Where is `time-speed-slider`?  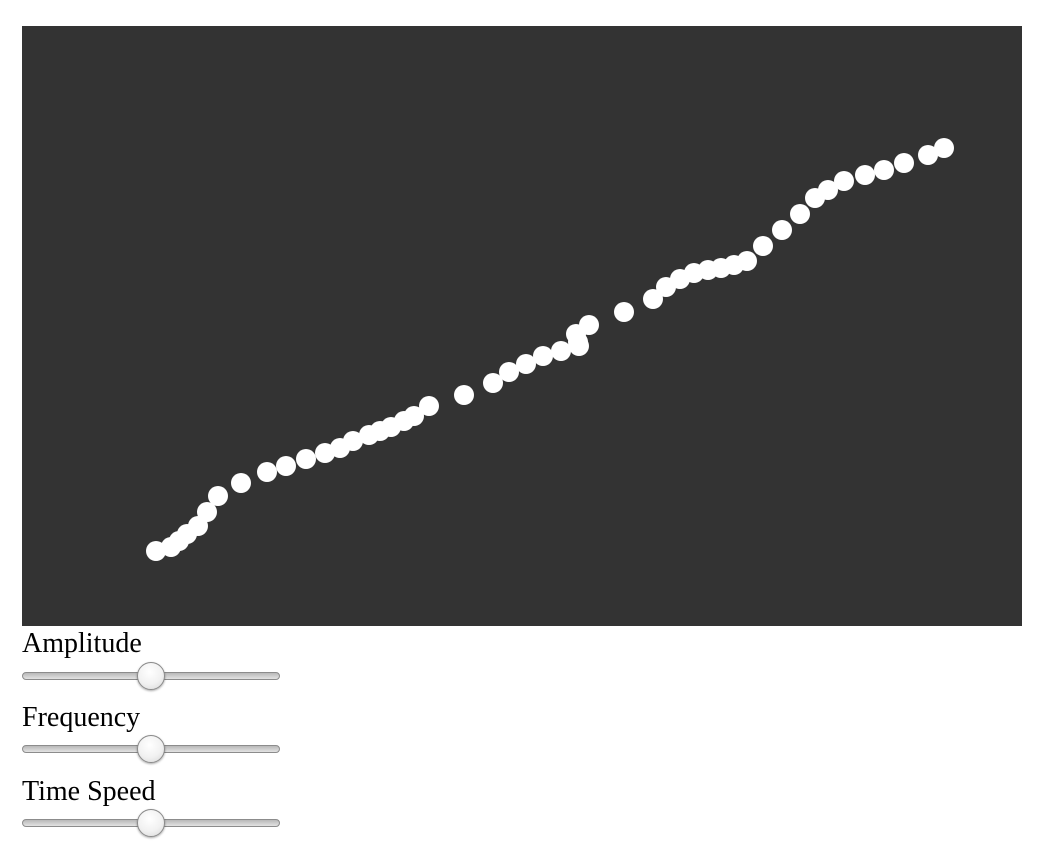 time-speed-slider is located at coordinates (151, 824).